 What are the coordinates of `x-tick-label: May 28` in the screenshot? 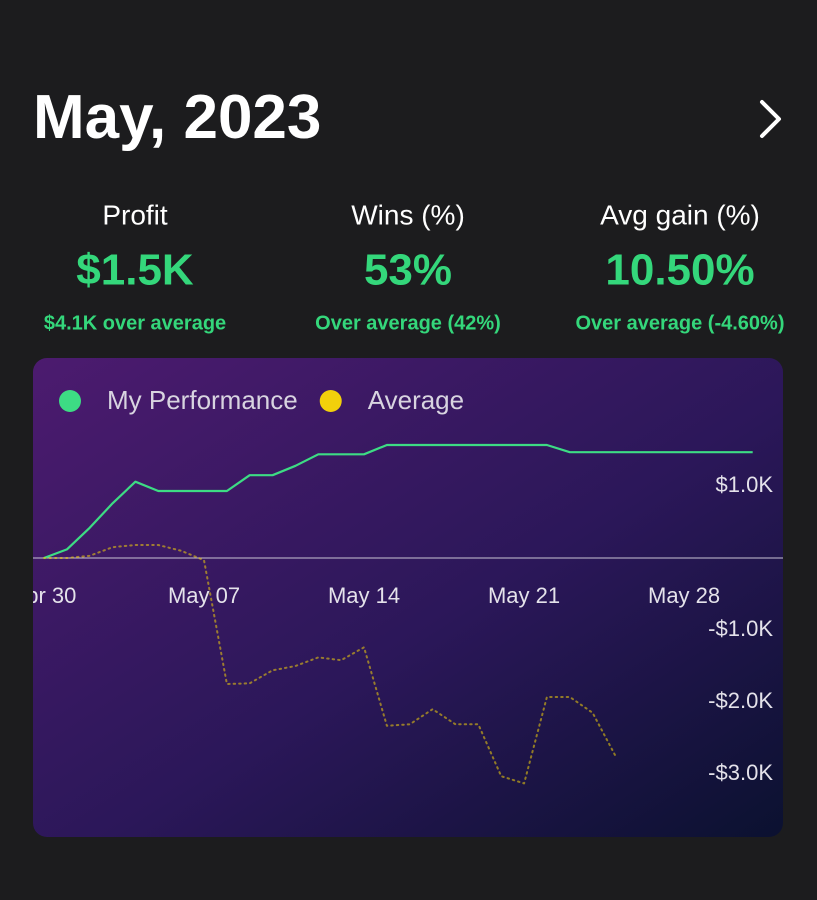 It's located at (684, 595).